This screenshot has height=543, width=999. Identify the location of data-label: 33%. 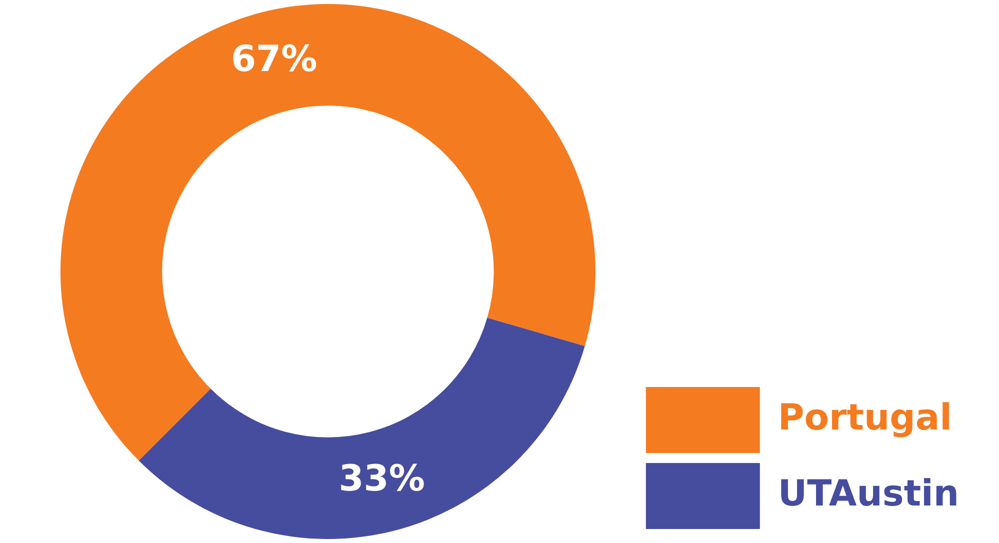
(381, 479).